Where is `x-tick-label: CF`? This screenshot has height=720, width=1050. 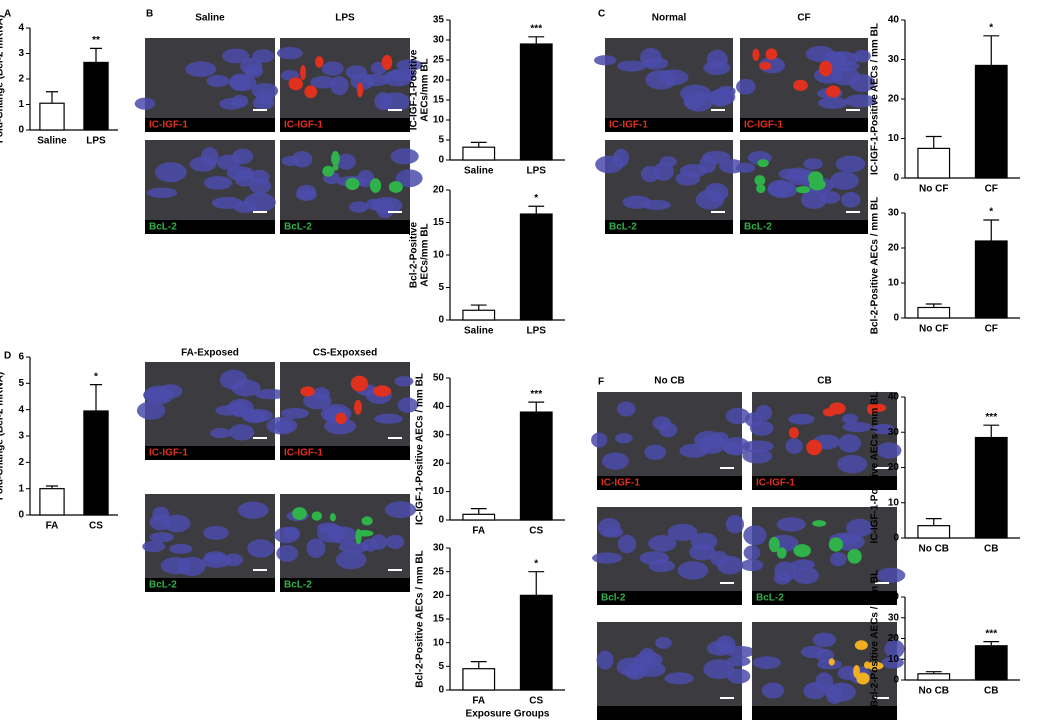
x-tick-label: CF is located at coordinates (991, 189).